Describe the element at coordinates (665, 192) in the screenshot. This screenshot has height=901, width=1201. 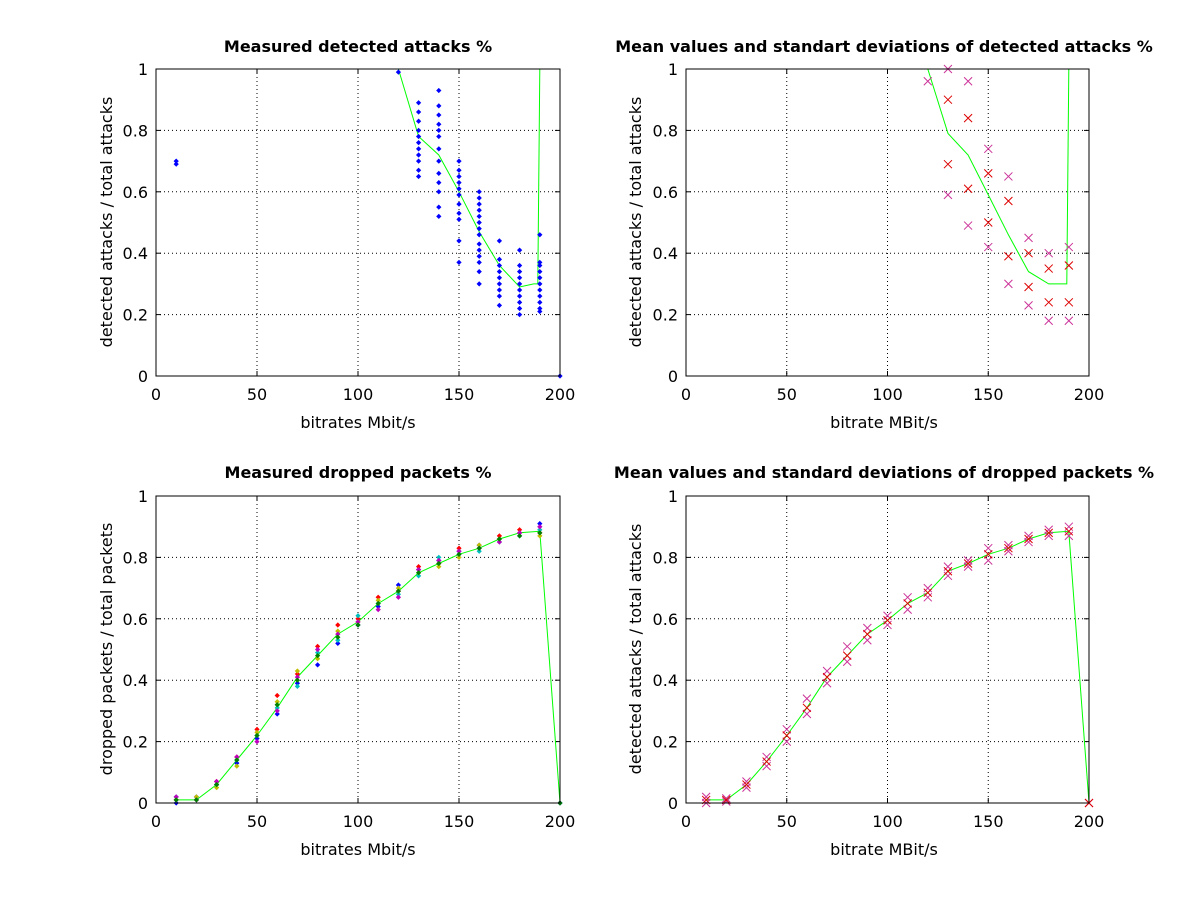
I see `y-tick-label: 0.6` at that location.